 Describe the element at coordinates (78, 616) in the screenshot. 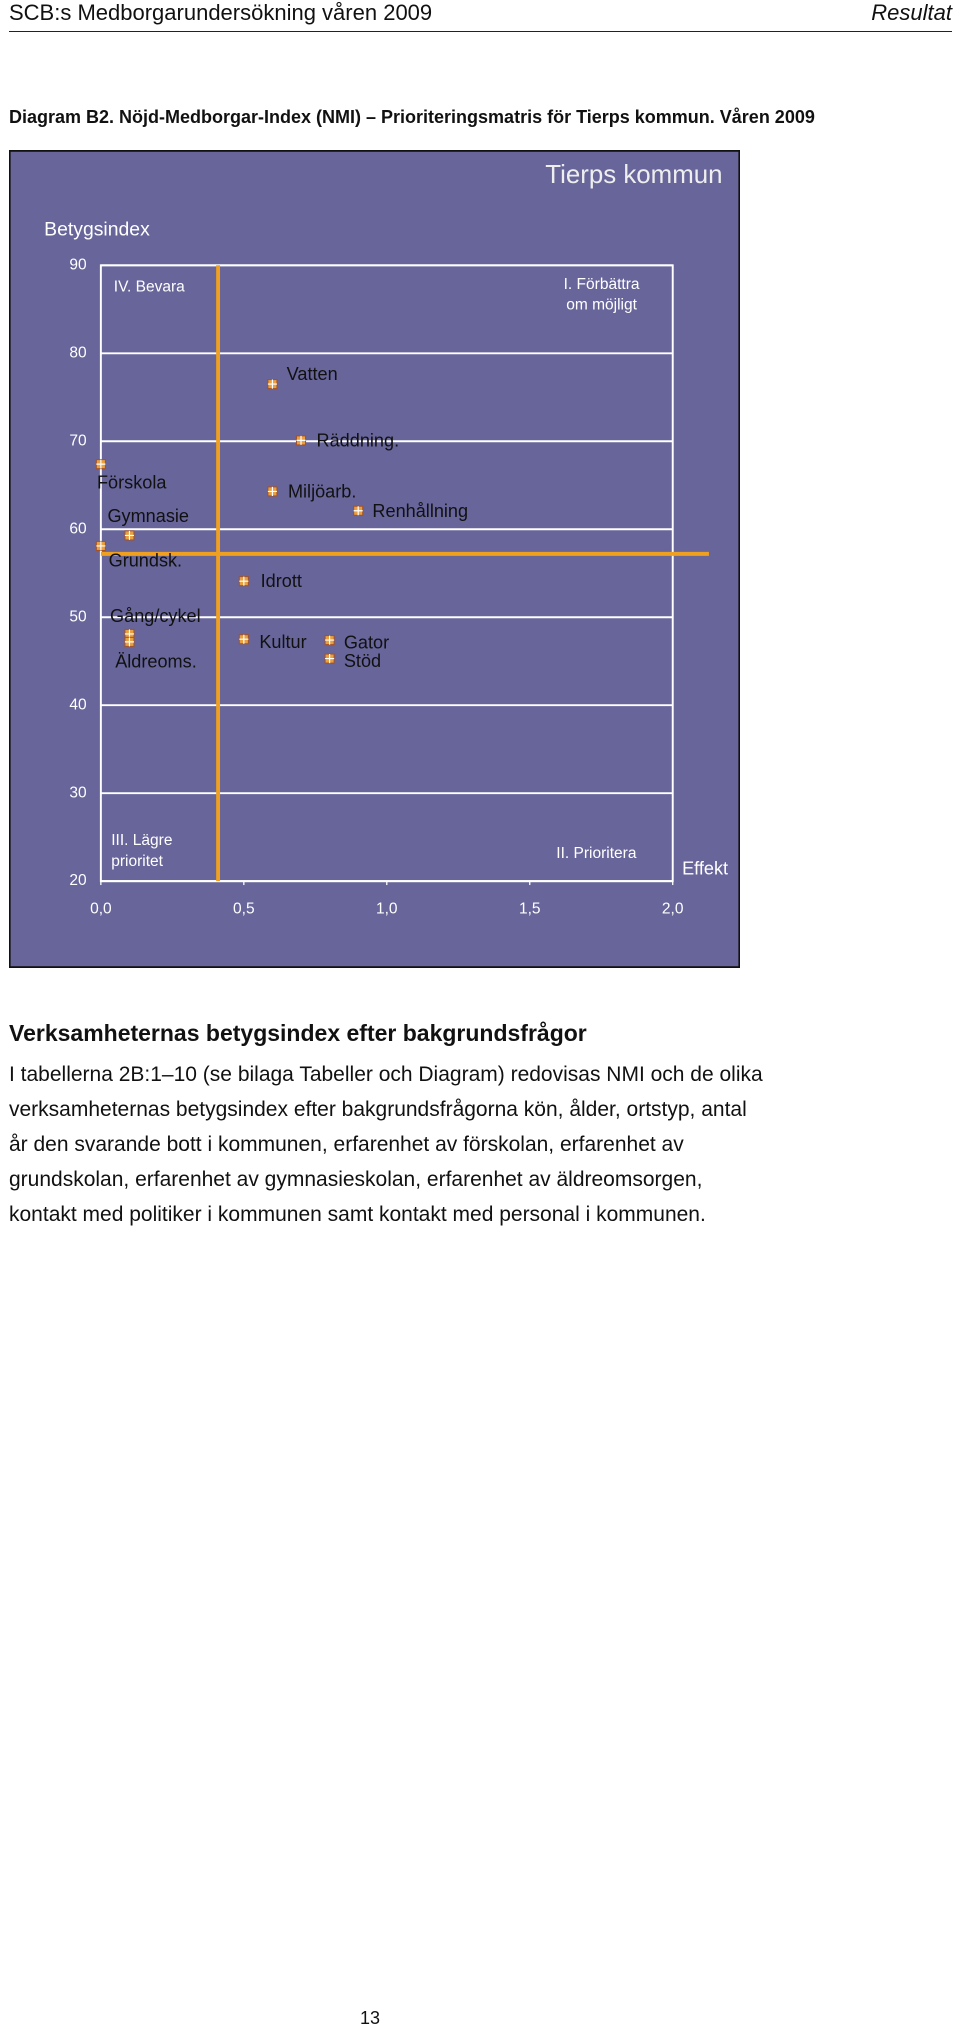

I see `y-tick-label: 50` at that location.